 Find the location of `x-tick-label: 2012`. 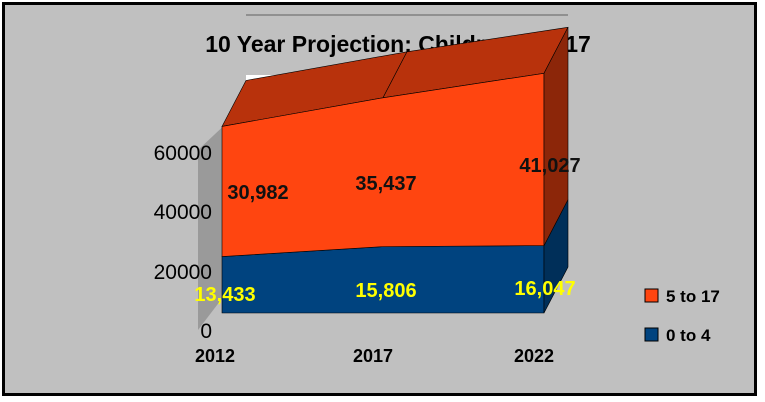

x-tick-label: 2012 is located at coordinates (215, 356).